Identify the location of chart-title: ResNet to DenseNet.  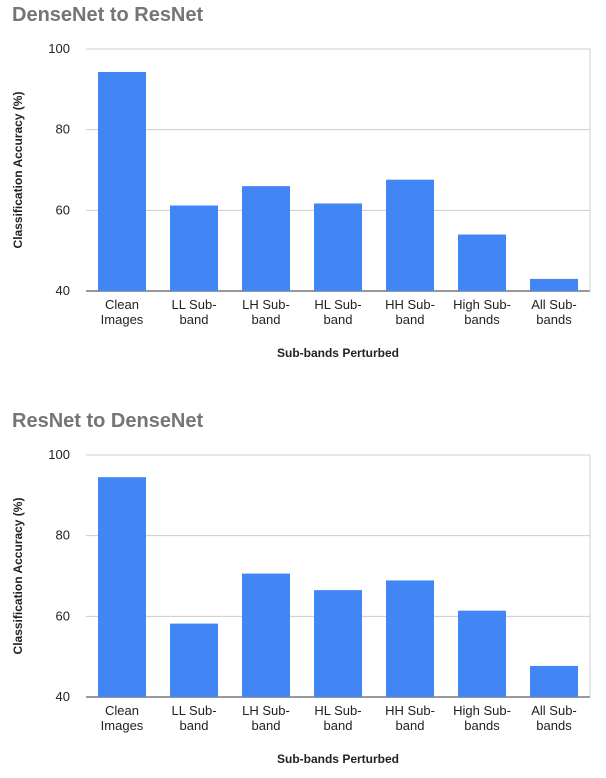
(108, 421).